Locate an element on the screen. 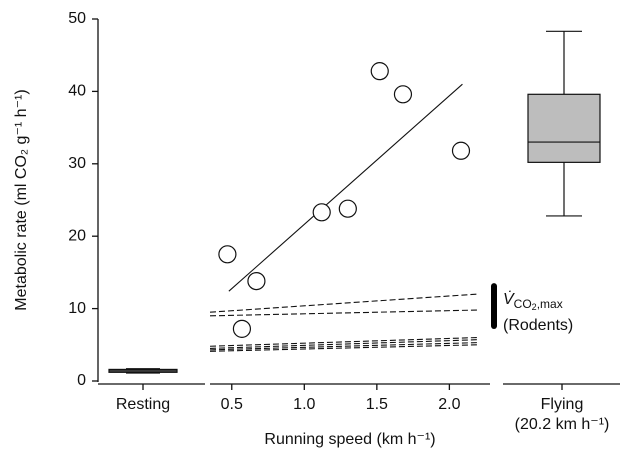 This screenshot has width=635, height=452. category-label: Resting is located at coordinates (143, 404).